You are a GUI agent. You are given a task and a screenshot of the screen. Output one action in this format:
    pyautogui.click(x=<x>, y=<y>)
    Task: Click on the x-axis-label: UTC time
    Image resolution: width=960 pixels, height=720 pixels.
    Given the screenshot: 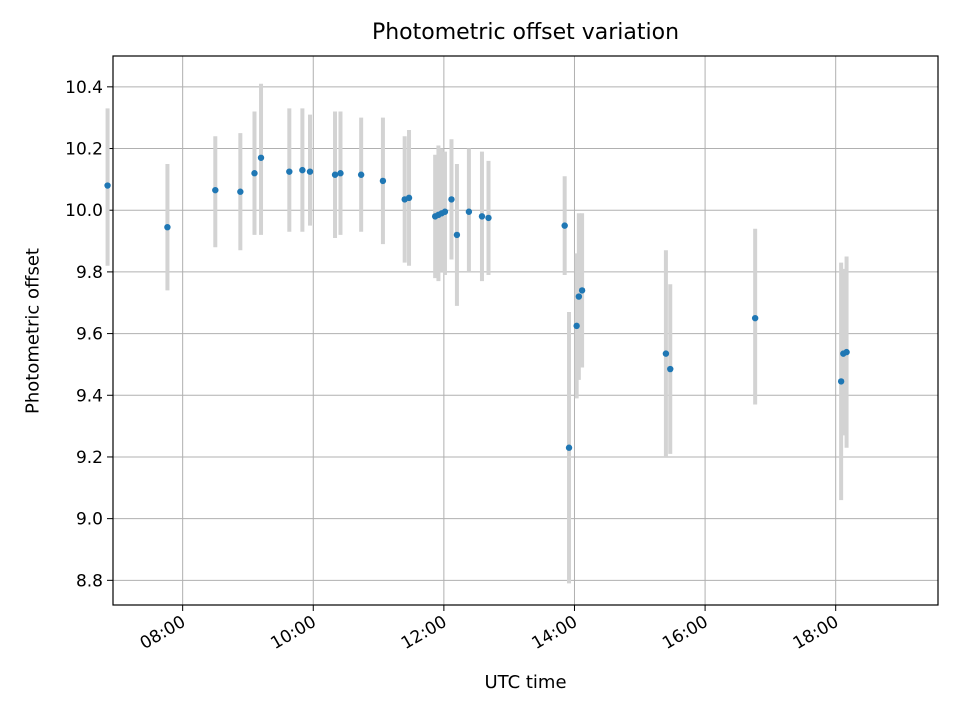 What is the action you would take?
    pyautogui.click(x=525, y=682)
    